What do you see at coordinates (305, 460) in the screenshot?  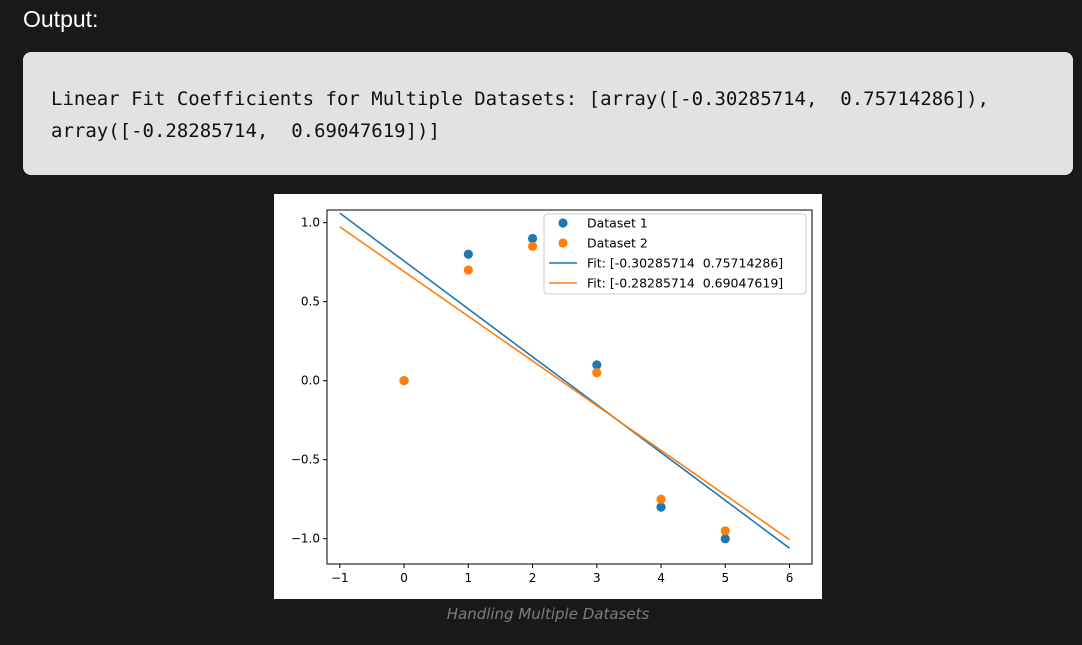 I see `y-tick-label-1: −0.5` at bounding box center [305, 460].